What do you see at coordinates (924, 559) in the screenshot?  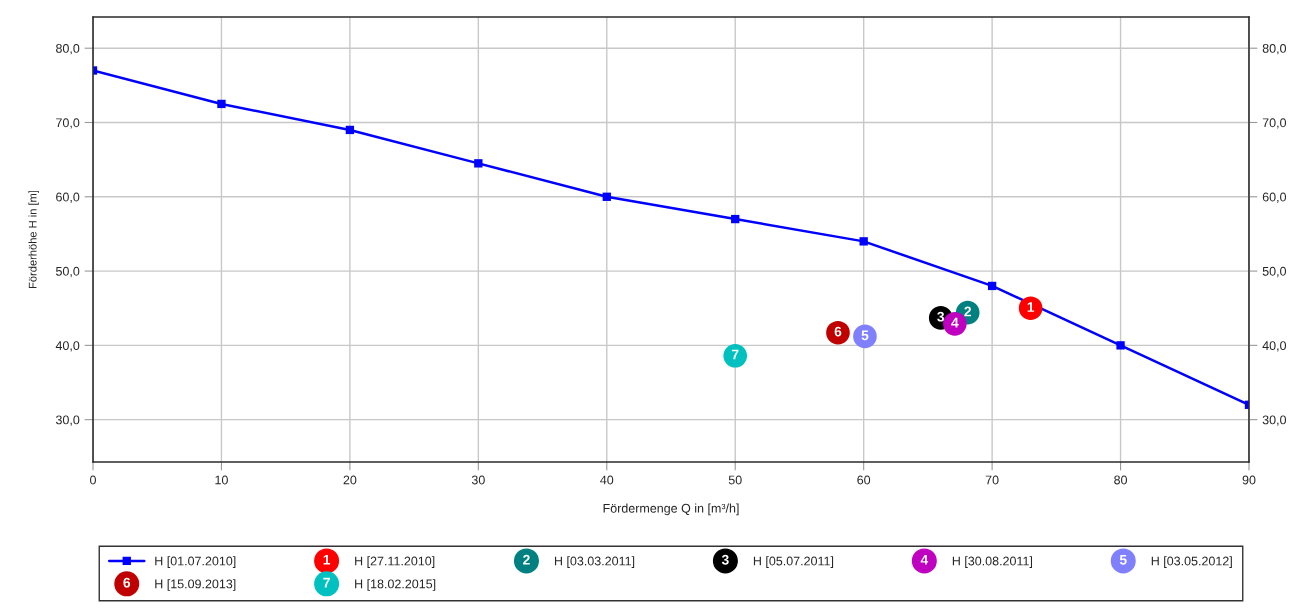 I see `text: 4` at bounding box center [924, 559].